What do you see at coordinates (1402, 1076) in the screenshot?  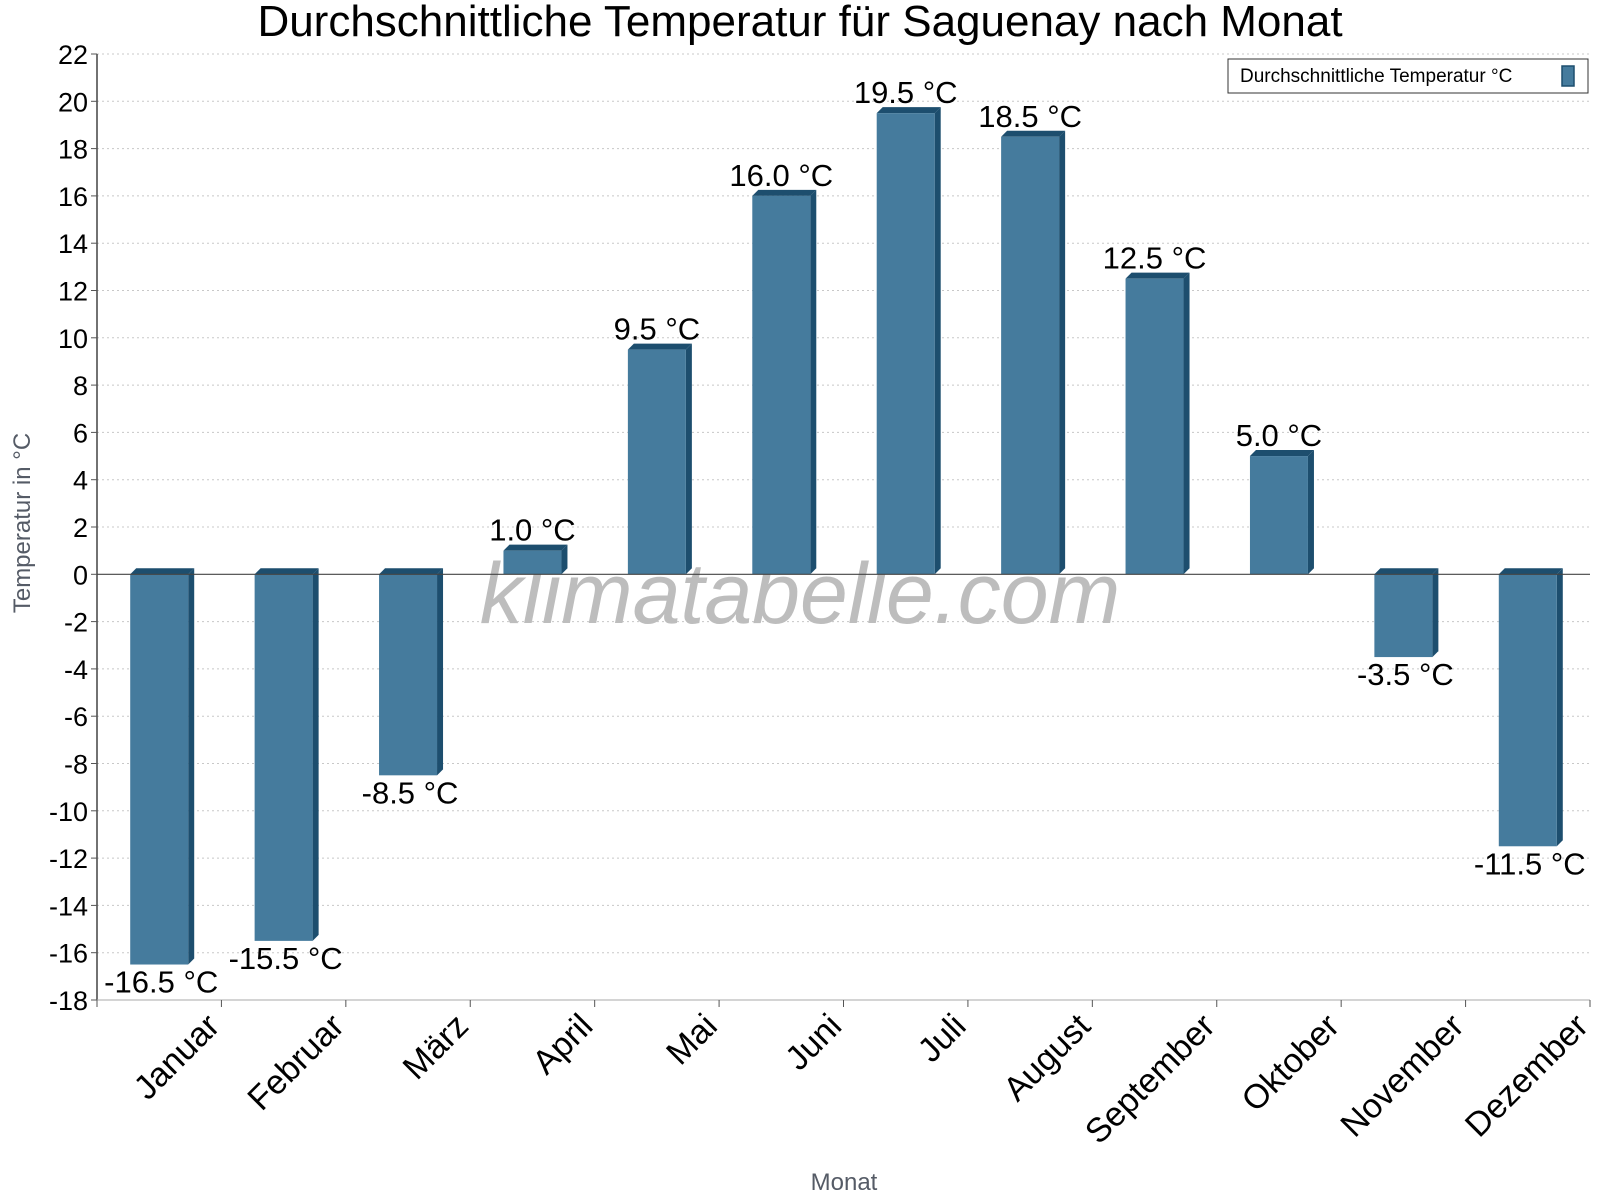 I see `x-tick-label: November` at bounding box center [1402, 1076].